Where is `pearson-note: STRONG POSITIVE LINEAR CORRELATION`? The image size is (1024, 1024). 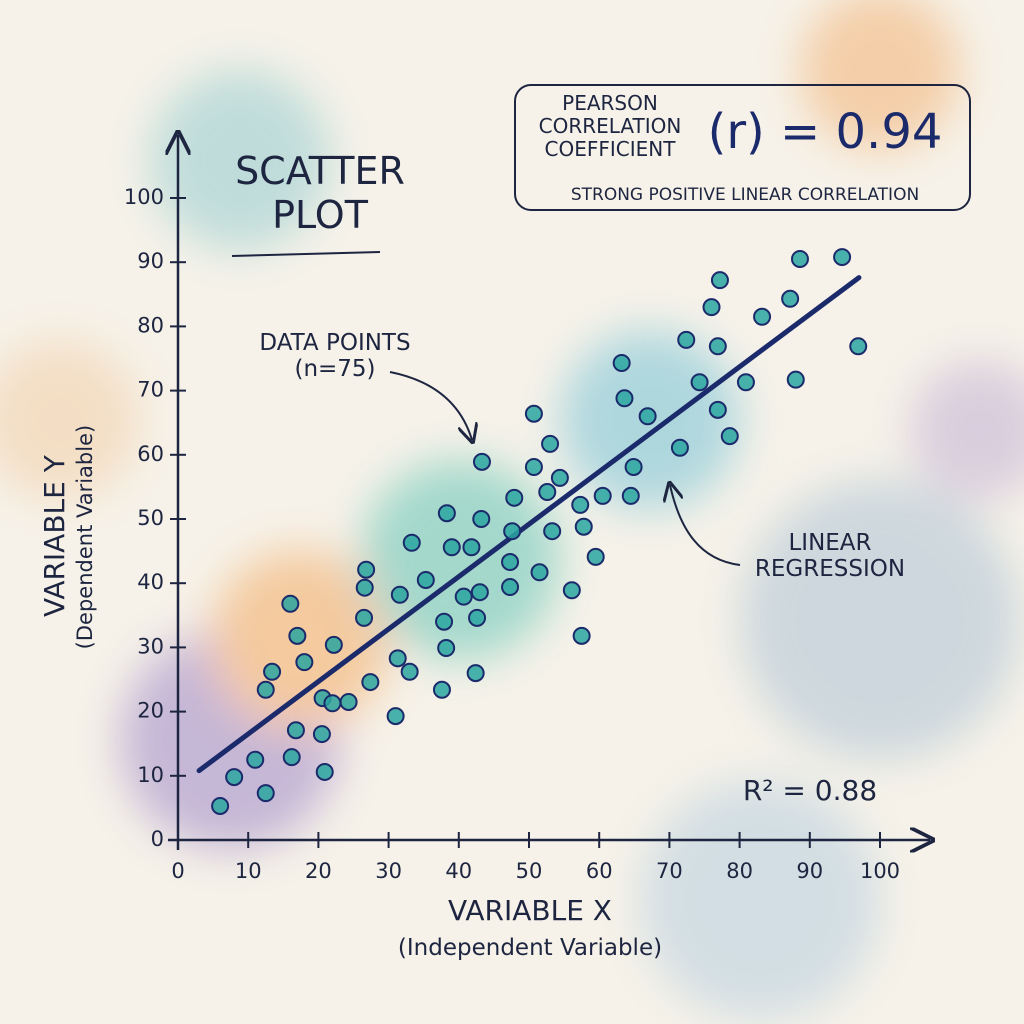 pearson-note: STRONG POSITIVE LINEAR CORRELATION is located at coordinates (745, 195).